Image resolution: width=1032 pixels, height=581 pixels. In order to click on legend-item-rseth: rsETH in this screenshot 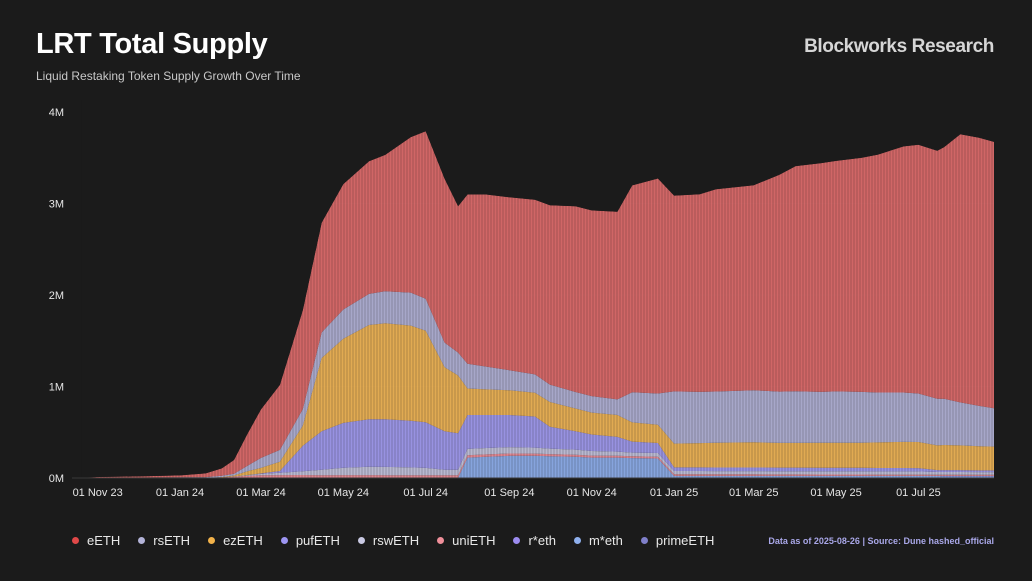, I will do `click(164, 540)`.